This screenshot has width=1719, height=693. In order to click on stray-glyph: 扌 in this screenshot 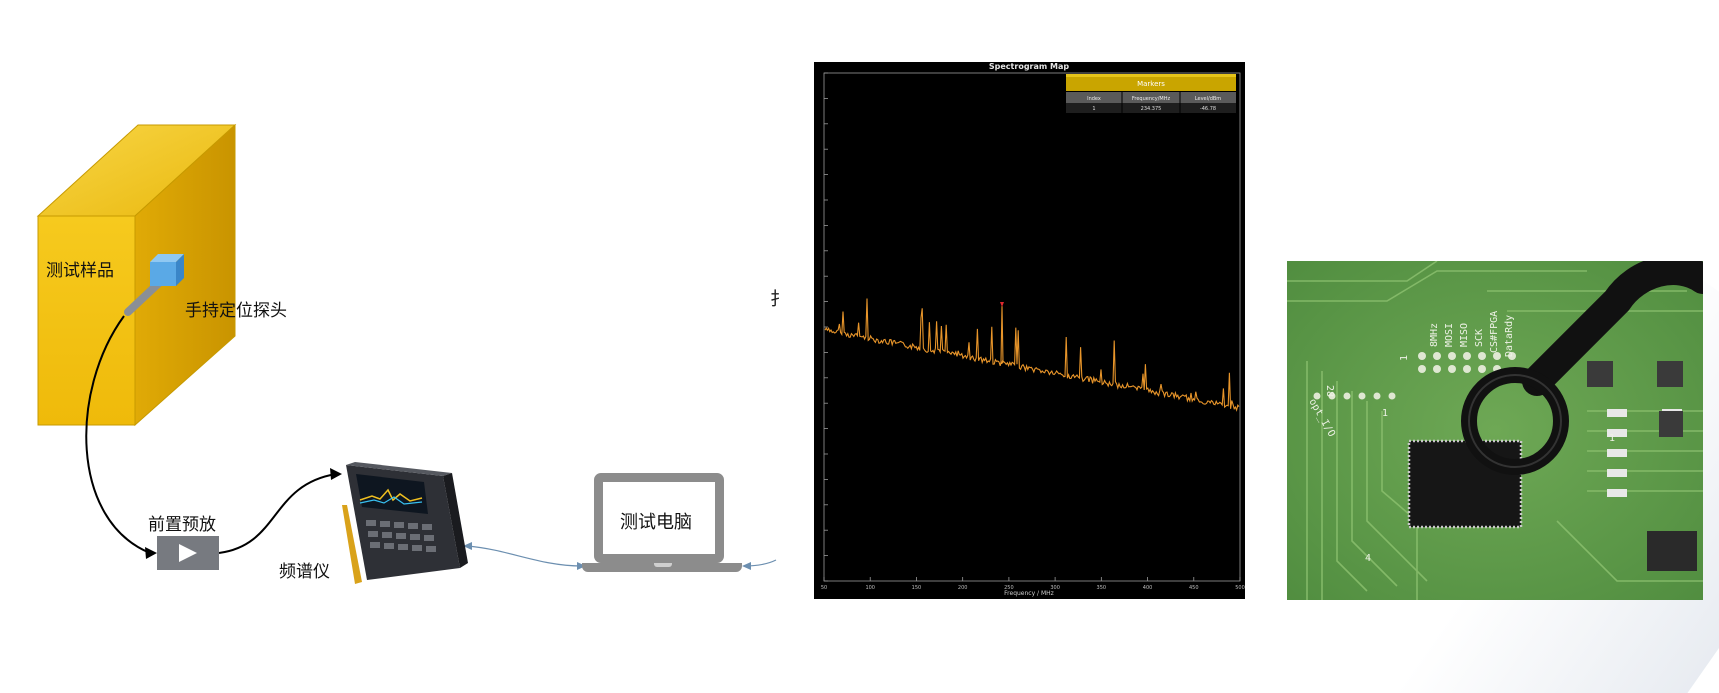, I will do `click(779, 299)`.